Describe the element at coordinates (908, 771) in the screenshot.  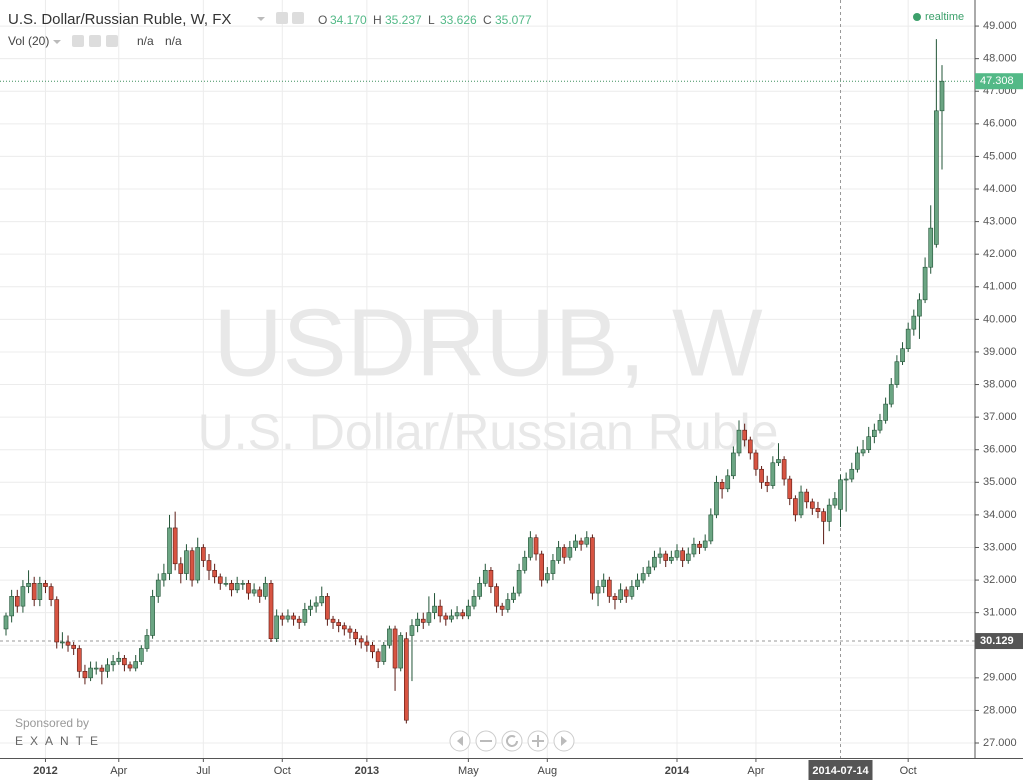
I see `x-tick-label: Oct` at that location.